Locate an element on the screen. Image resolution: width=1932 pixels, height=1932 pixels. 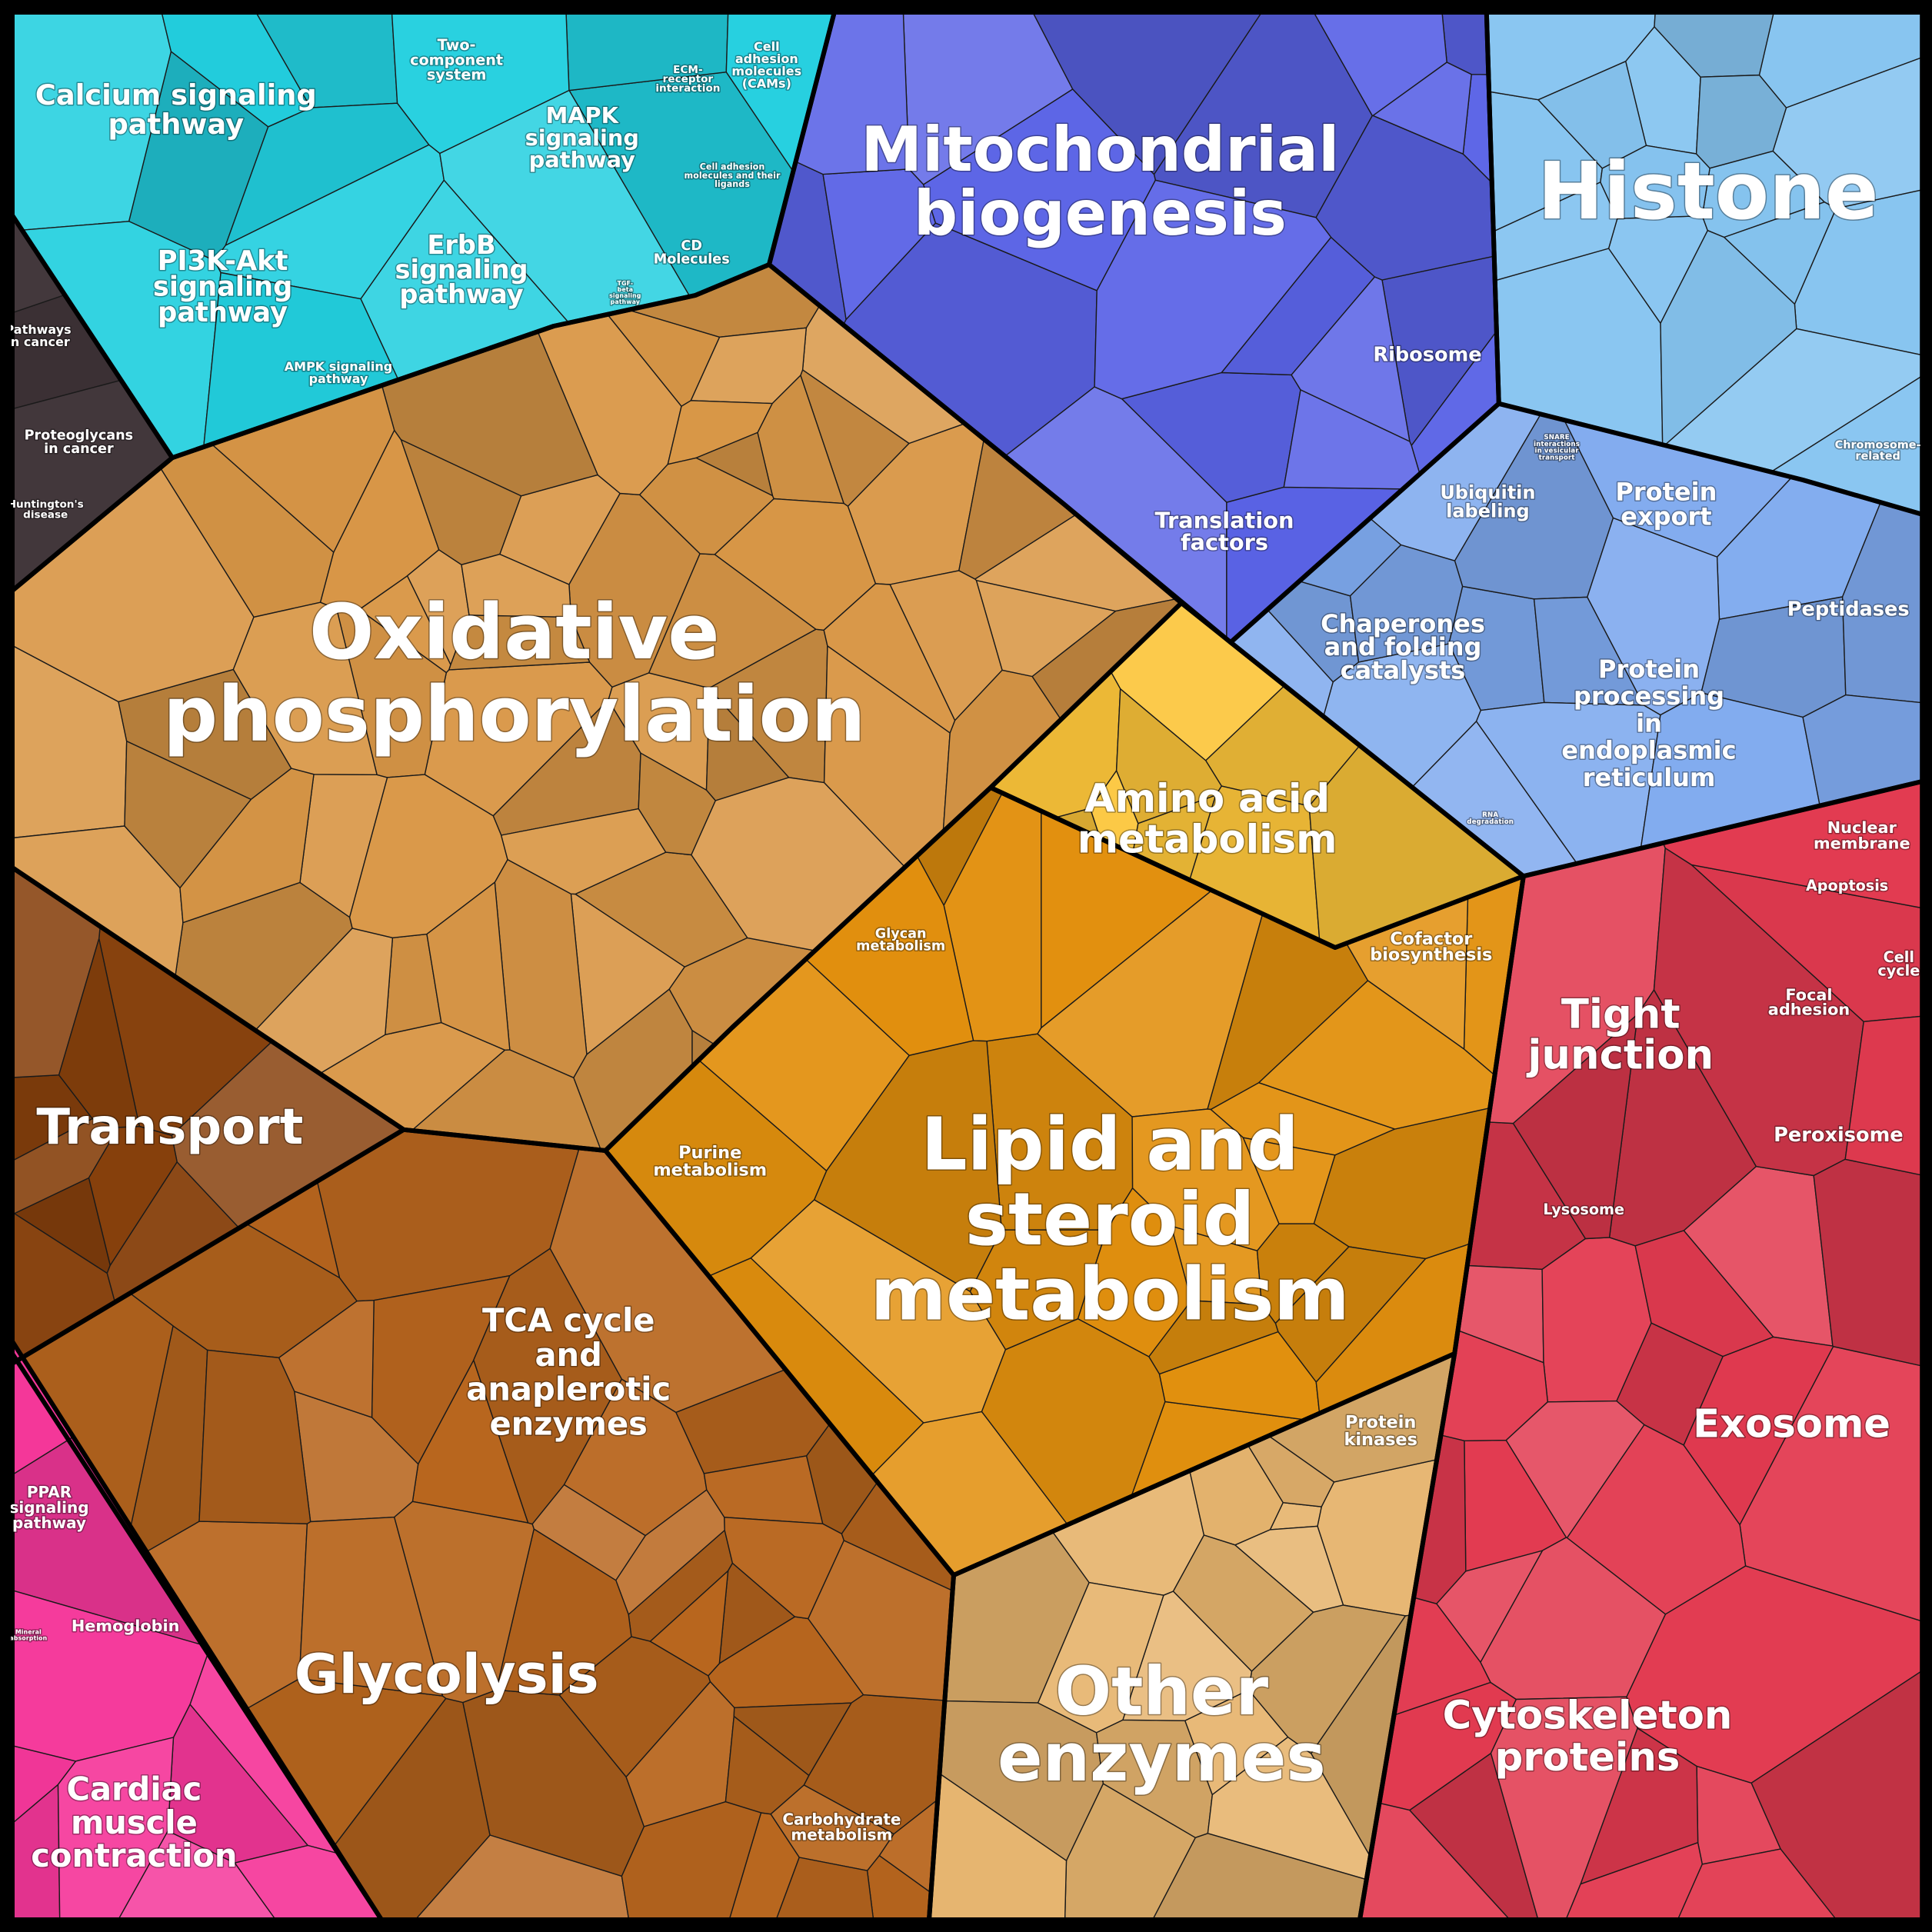
label-purine: Purine metabolism is located at coordinates (710, 1161).